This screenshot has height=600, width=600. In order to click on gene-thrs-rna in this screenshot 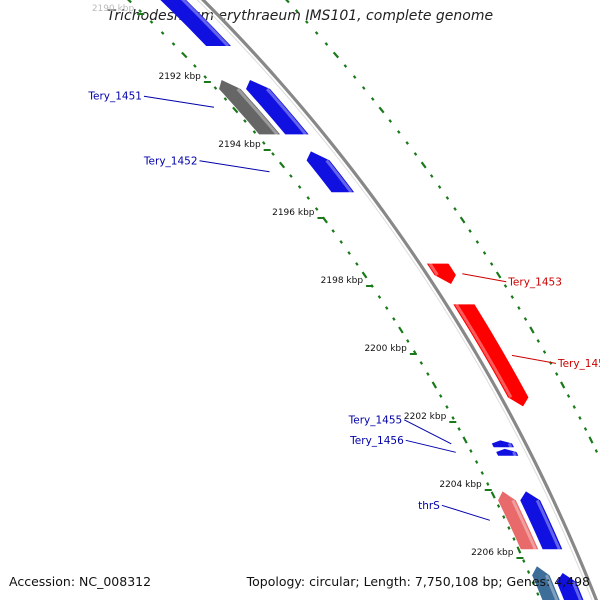, I will do `click(518, 520)`.